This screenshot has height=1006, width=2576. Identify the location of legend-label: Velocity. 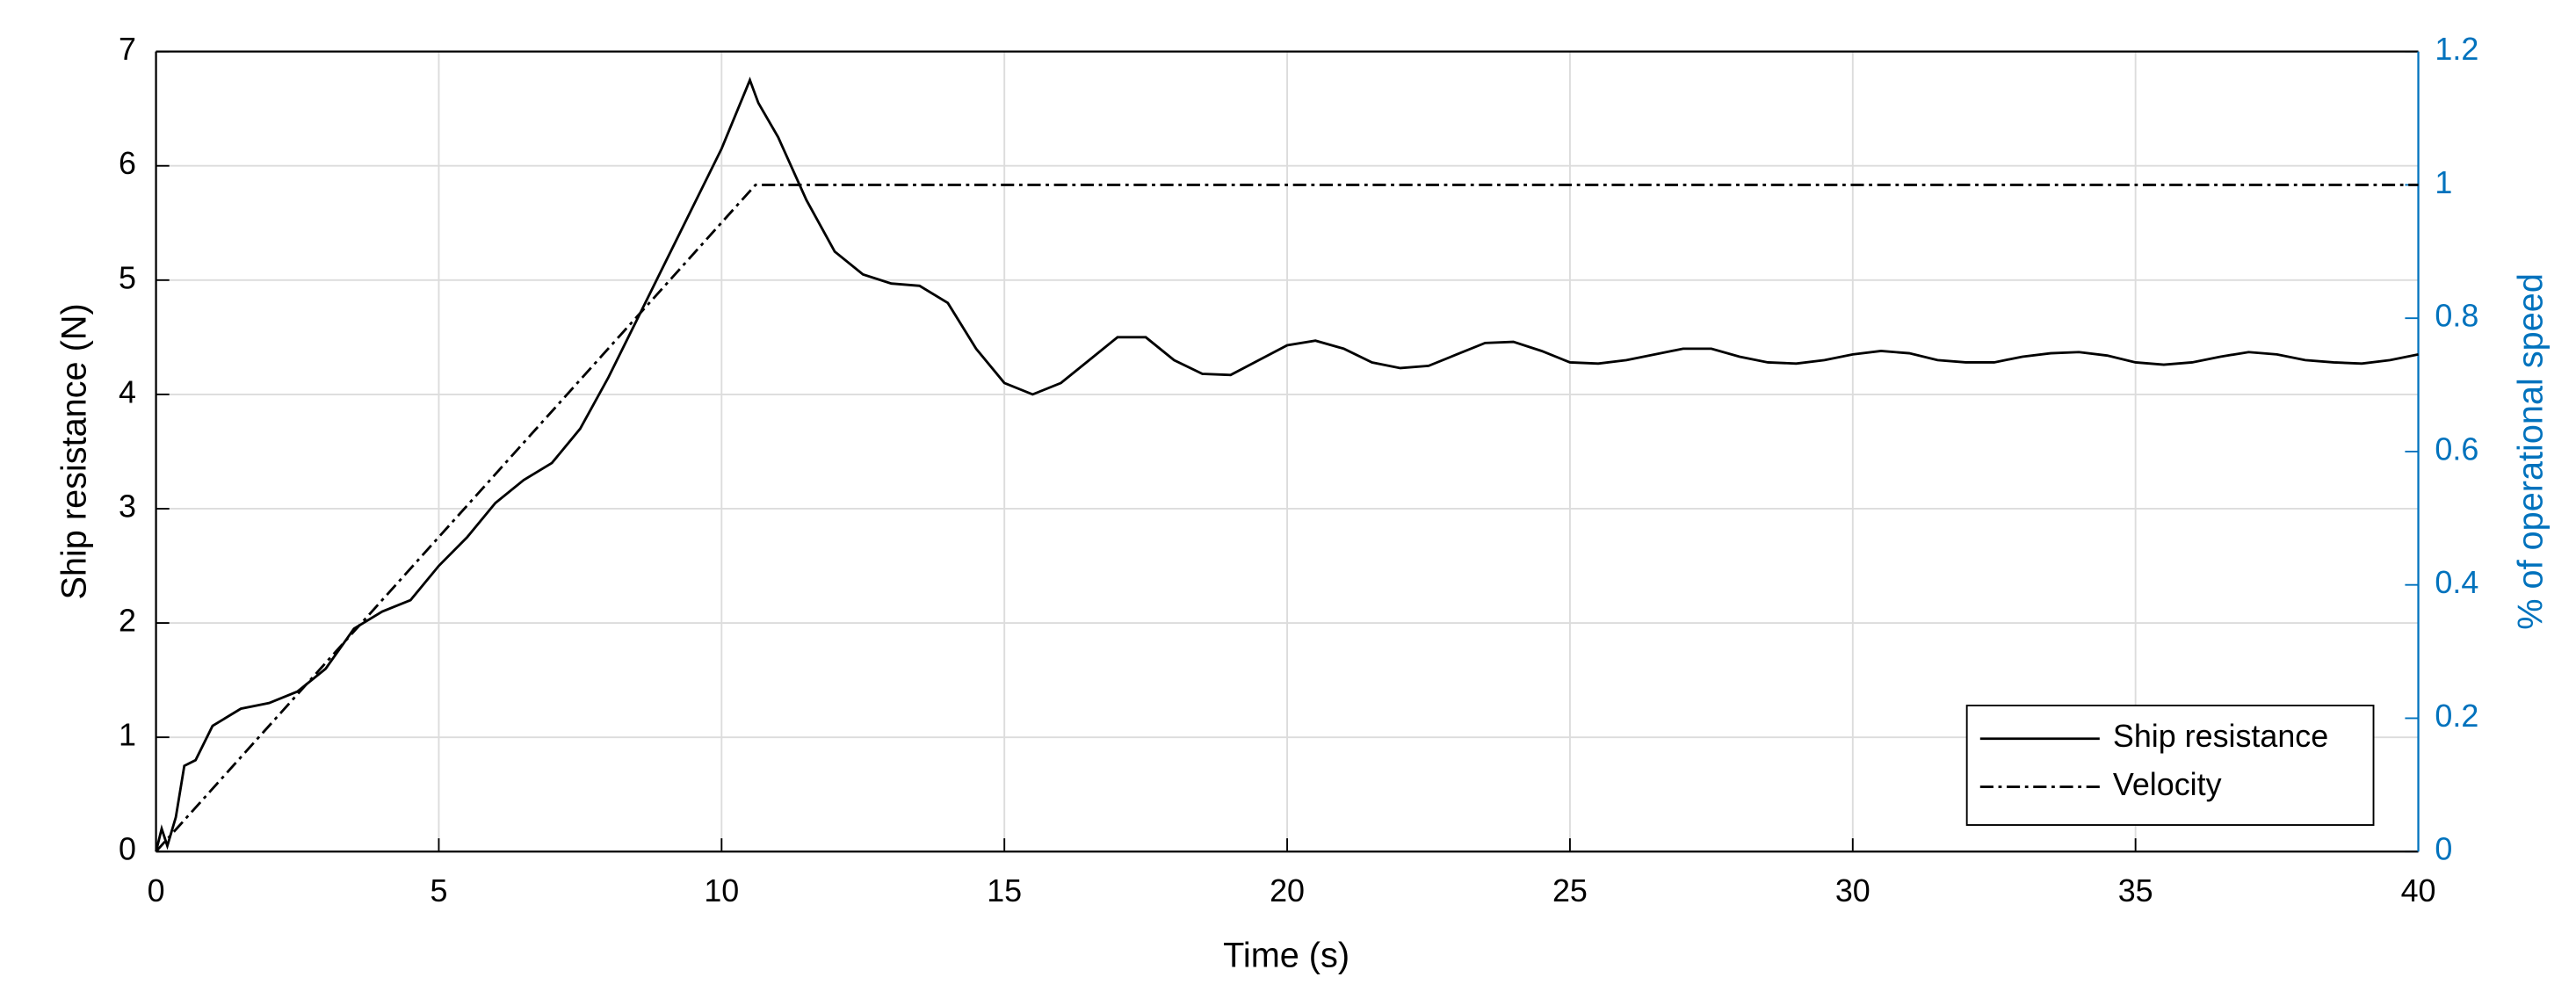
(2167, 784).